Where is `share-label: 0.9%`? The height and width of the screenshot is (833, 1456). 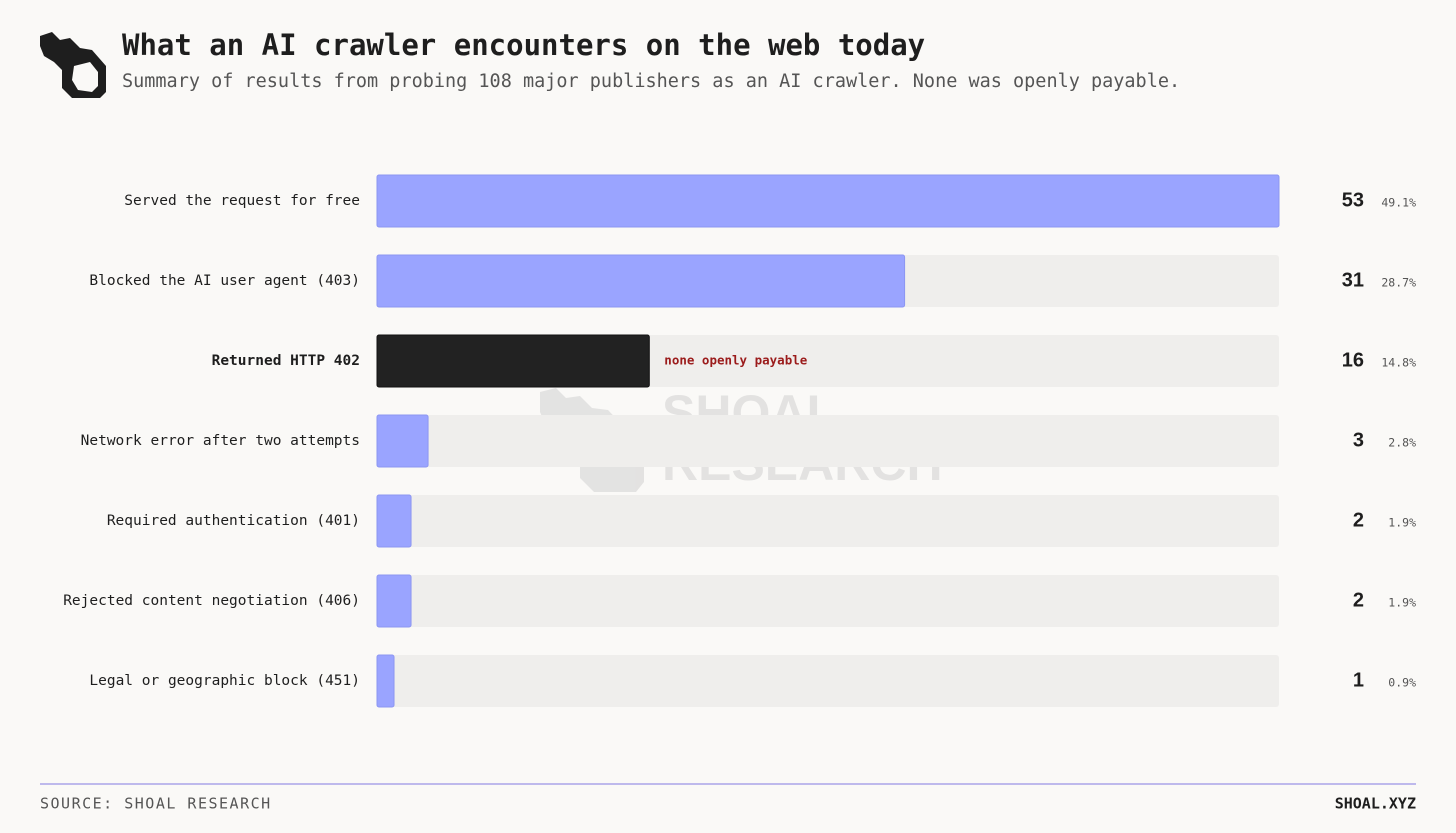
share-label: 0.9% is located at coordinates (1402, 683).